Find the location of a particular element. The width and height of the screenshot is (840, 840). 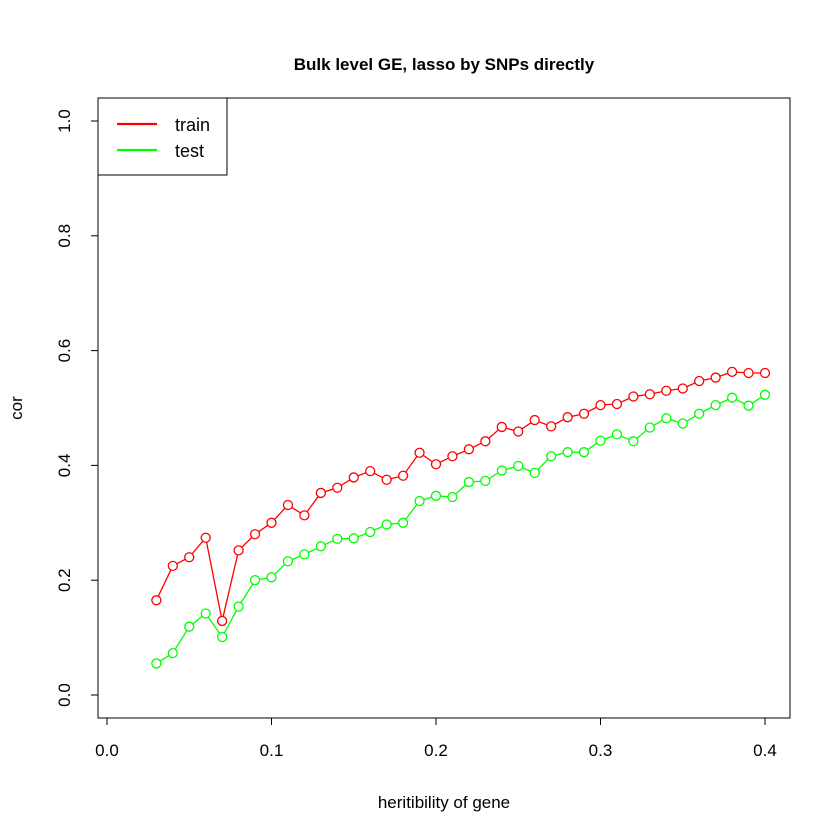

y-tick-label: 0.6 is located at coordinates (64, 351).